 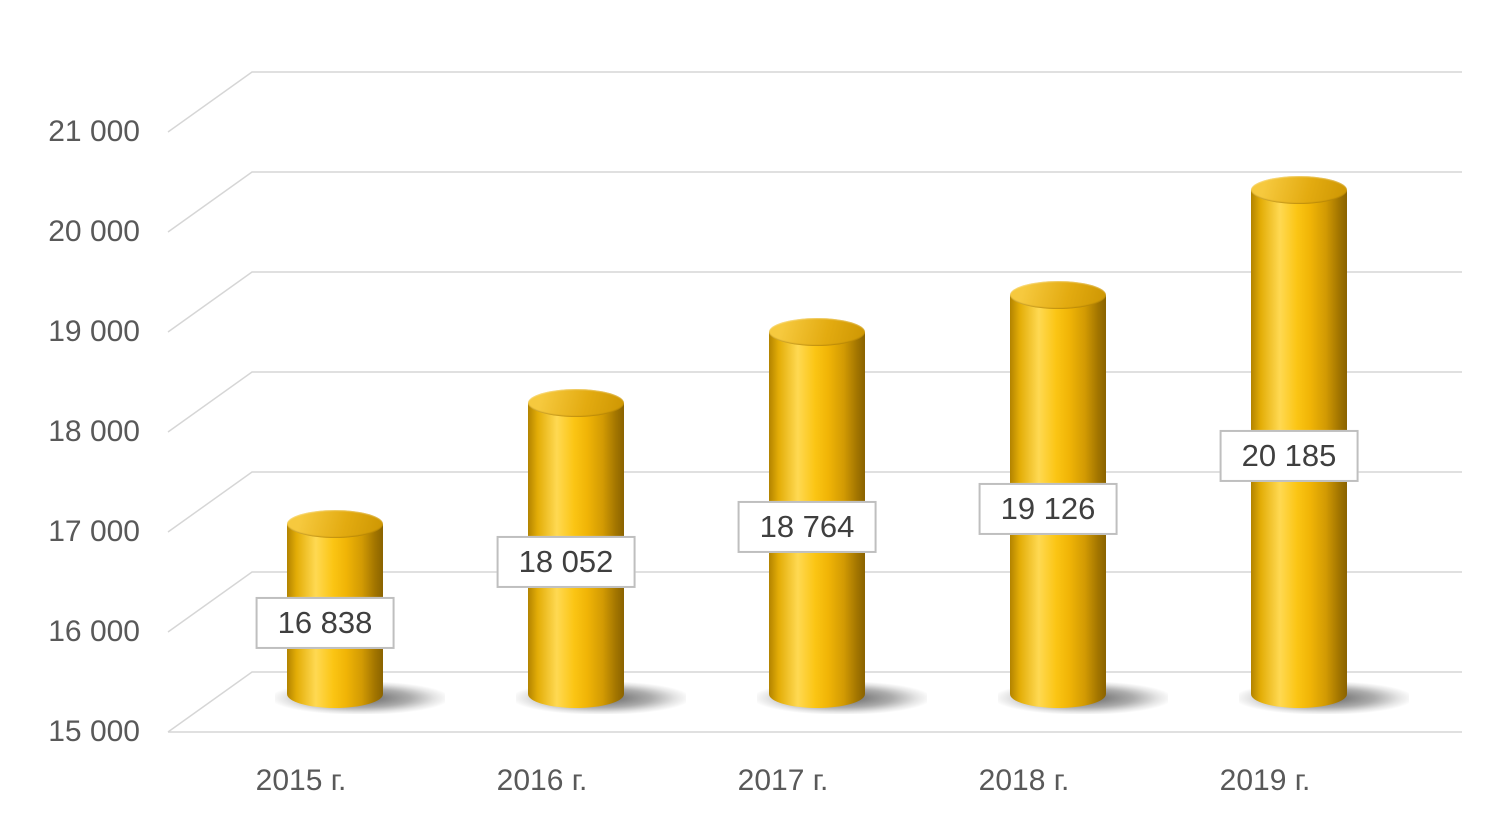 What do you see at coordinates (1024, 780) in the screenshot?
I see `x-axis-label: 2018 г.` at bounding box center [1024, 780].